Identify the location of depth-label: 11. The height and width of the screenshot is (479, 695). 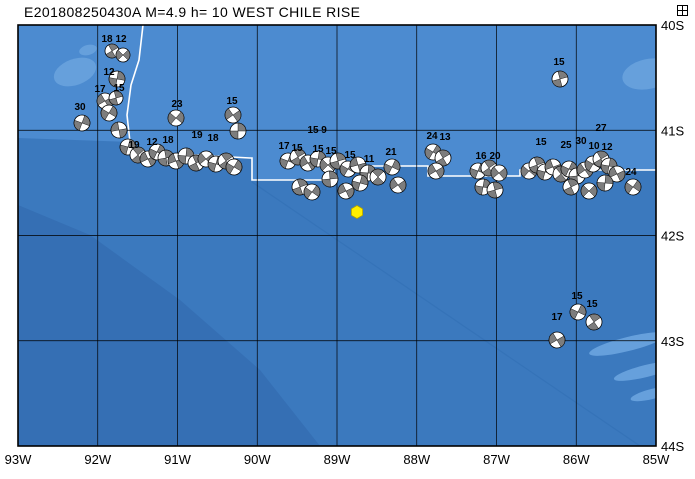
(369, 159).